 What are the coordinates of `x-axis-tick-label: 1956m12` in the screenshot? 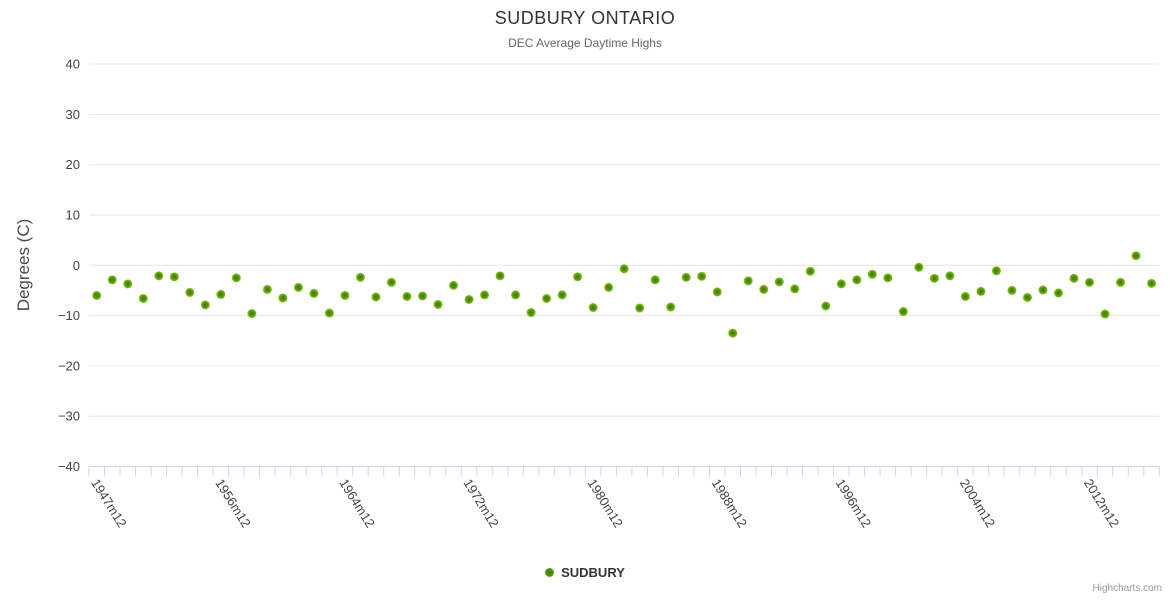 It's located at (232, 503).